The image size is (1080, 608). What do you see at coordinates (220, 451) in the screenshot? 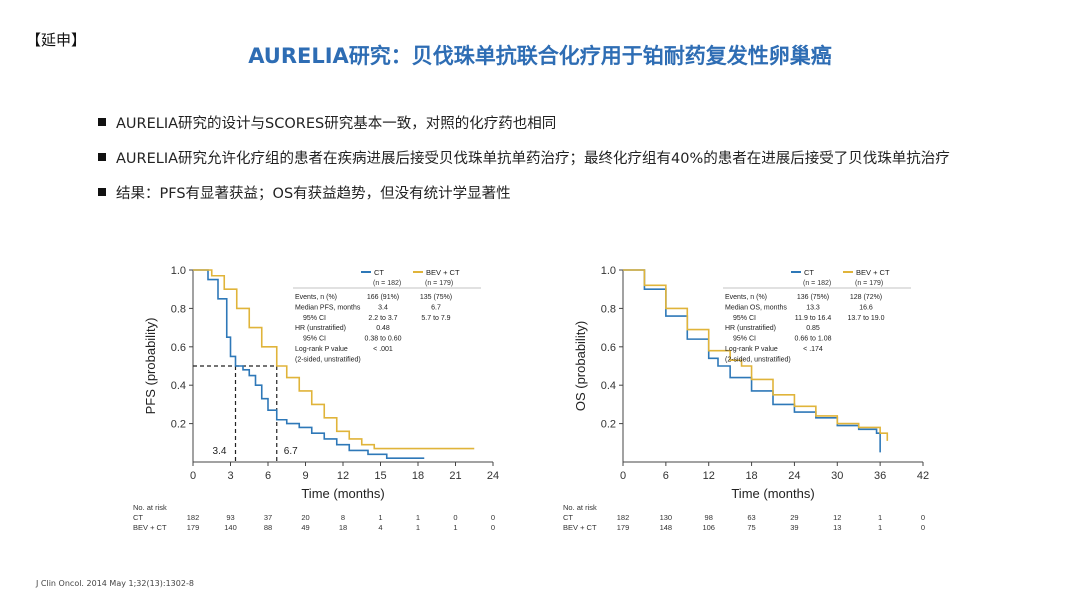
I see `median-label: 3.4` at bounding box center [220, 451].